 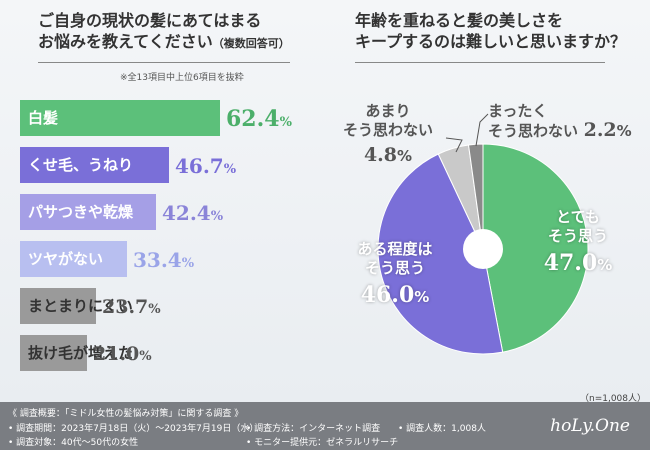 I want to click on brand-logo: hoLy.One, so click(x=590, y=426).